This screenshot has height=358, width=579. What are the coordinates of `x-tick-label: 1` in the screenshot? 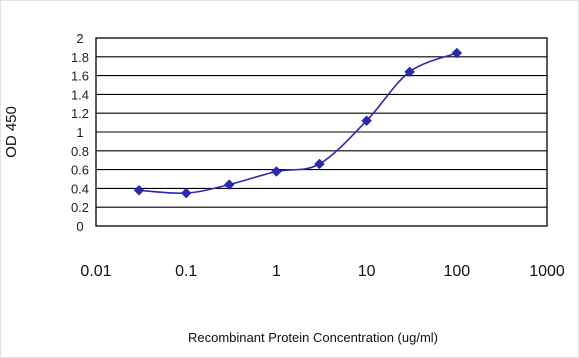 It's located at (276, 271).